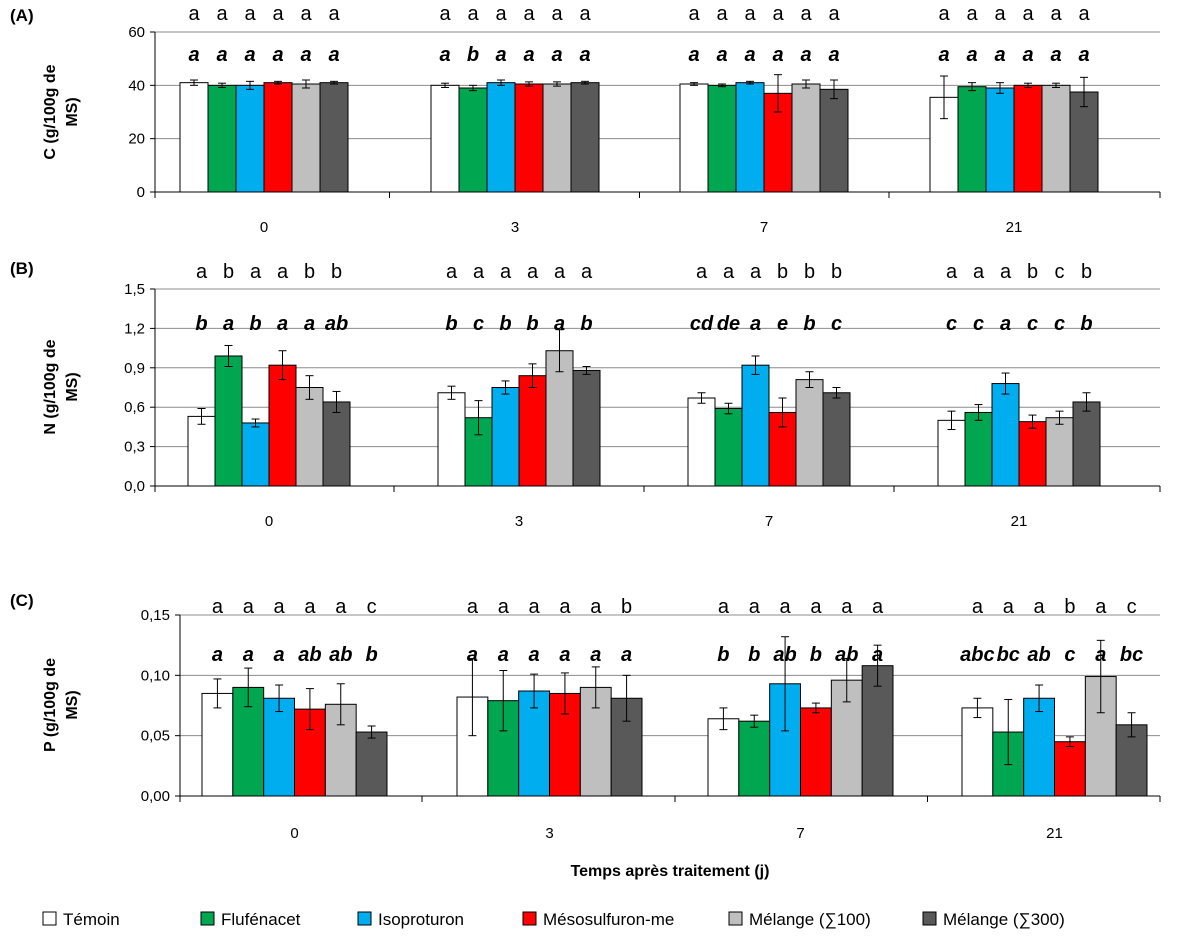  What do you see at coordinates (50, 705) in the screenshot?
I see `y-axis-title-line: P (g/100g de` at bounding box center [50, 705].